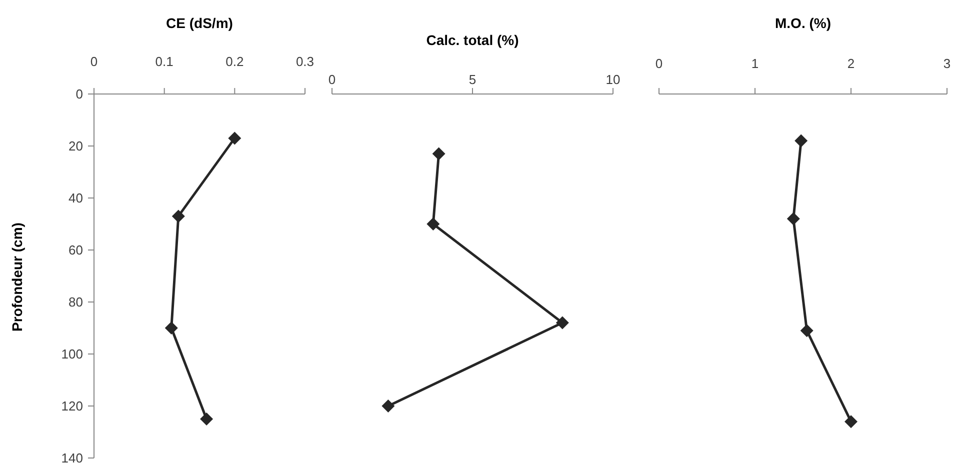  I want to click on y-tick-label: 100, so click(72, 354).